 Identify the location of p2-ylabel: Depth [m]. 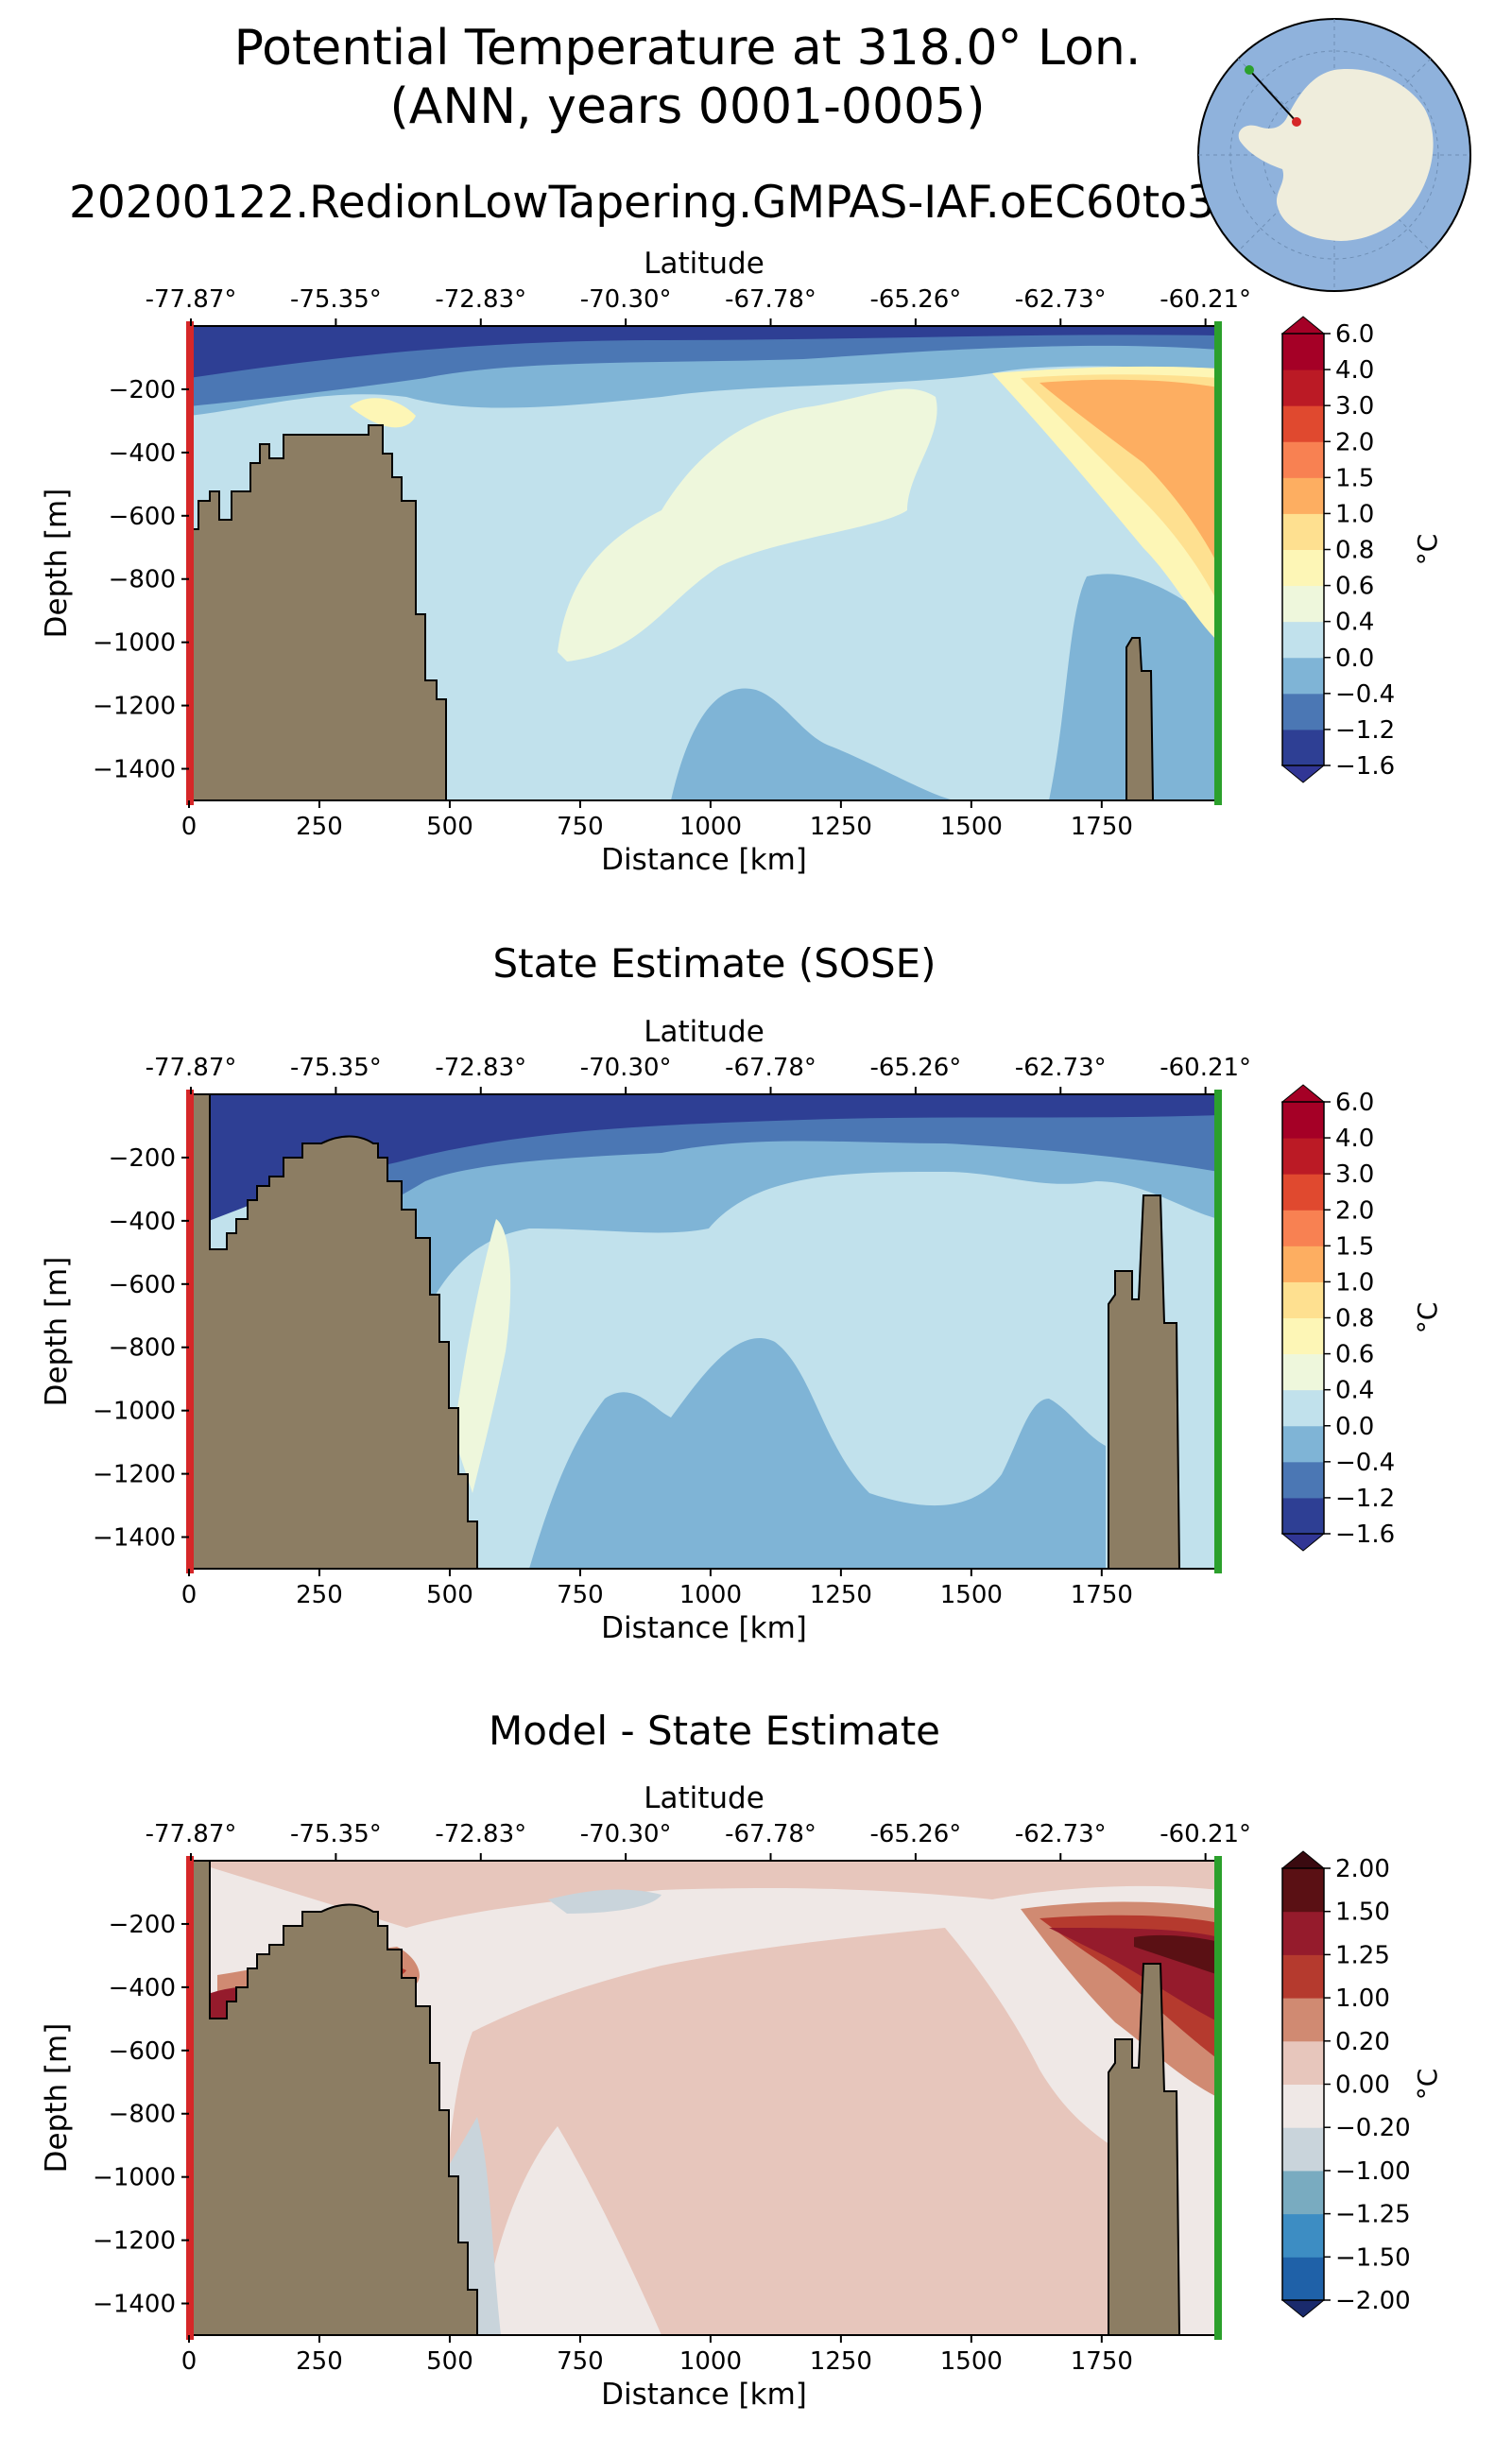
(57, 1332).